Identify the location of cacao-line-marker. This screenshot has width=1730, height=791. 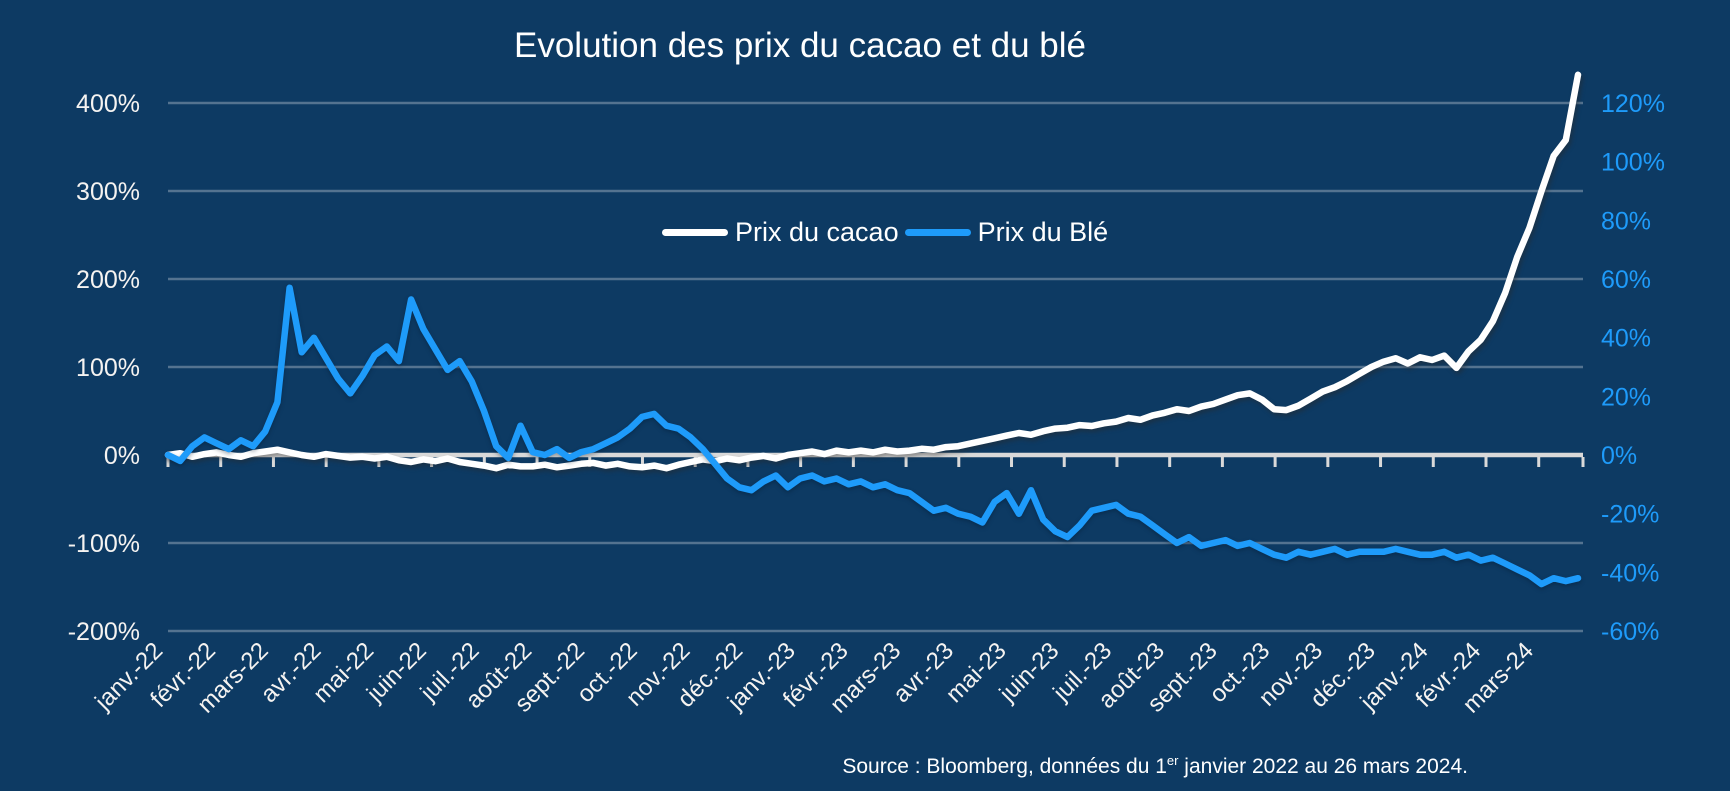
(695, 232).